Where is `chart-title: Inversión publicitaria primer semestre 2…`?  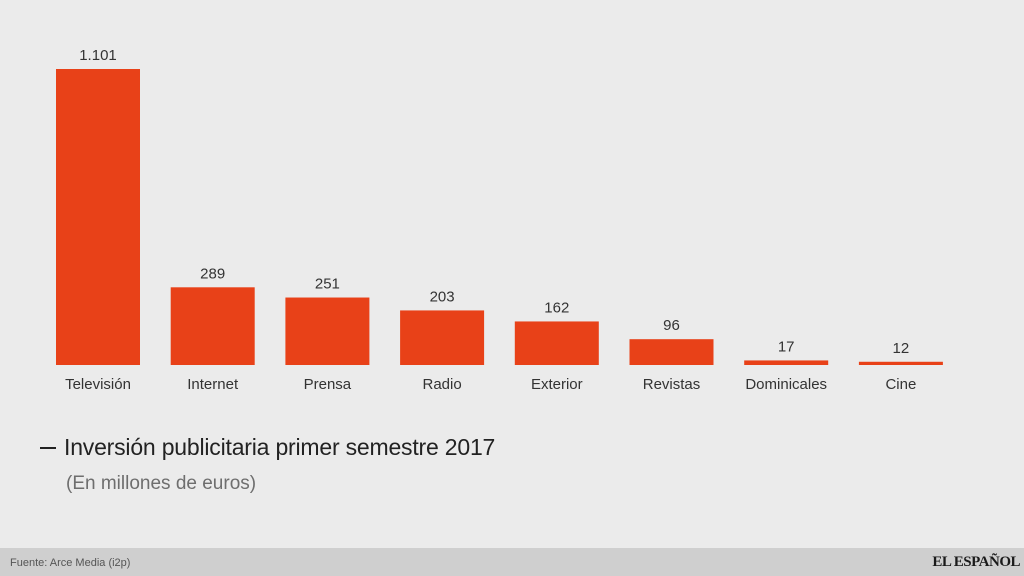 chart-title: Inversión publicitaria primer semestre 2… is located at coordinates (280, 447).